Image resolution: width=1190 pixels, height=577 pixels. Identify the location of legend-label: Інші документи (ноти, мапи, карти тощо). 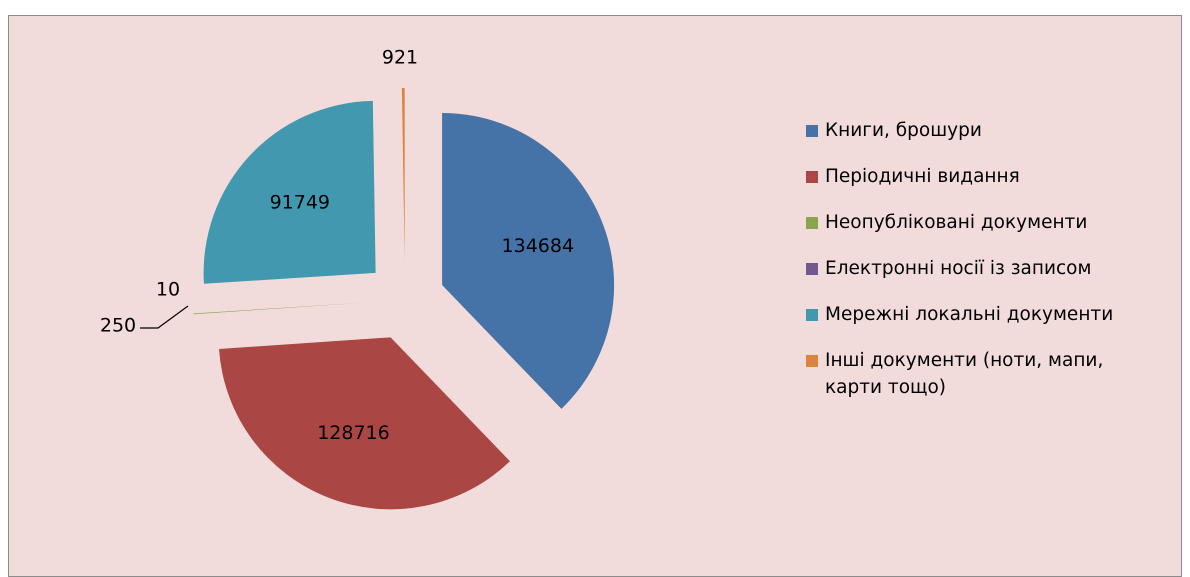
(964, 374).